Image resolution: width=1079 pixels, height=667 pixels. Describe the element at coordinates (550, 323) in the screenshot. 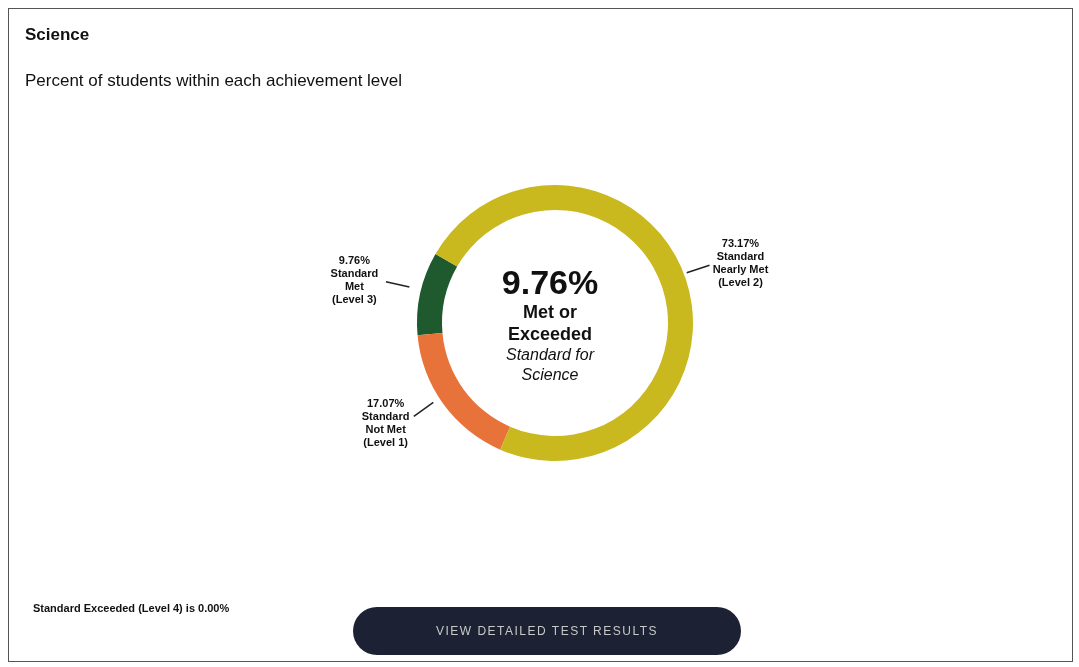

I see `text: Met or Exceeded` at that location.